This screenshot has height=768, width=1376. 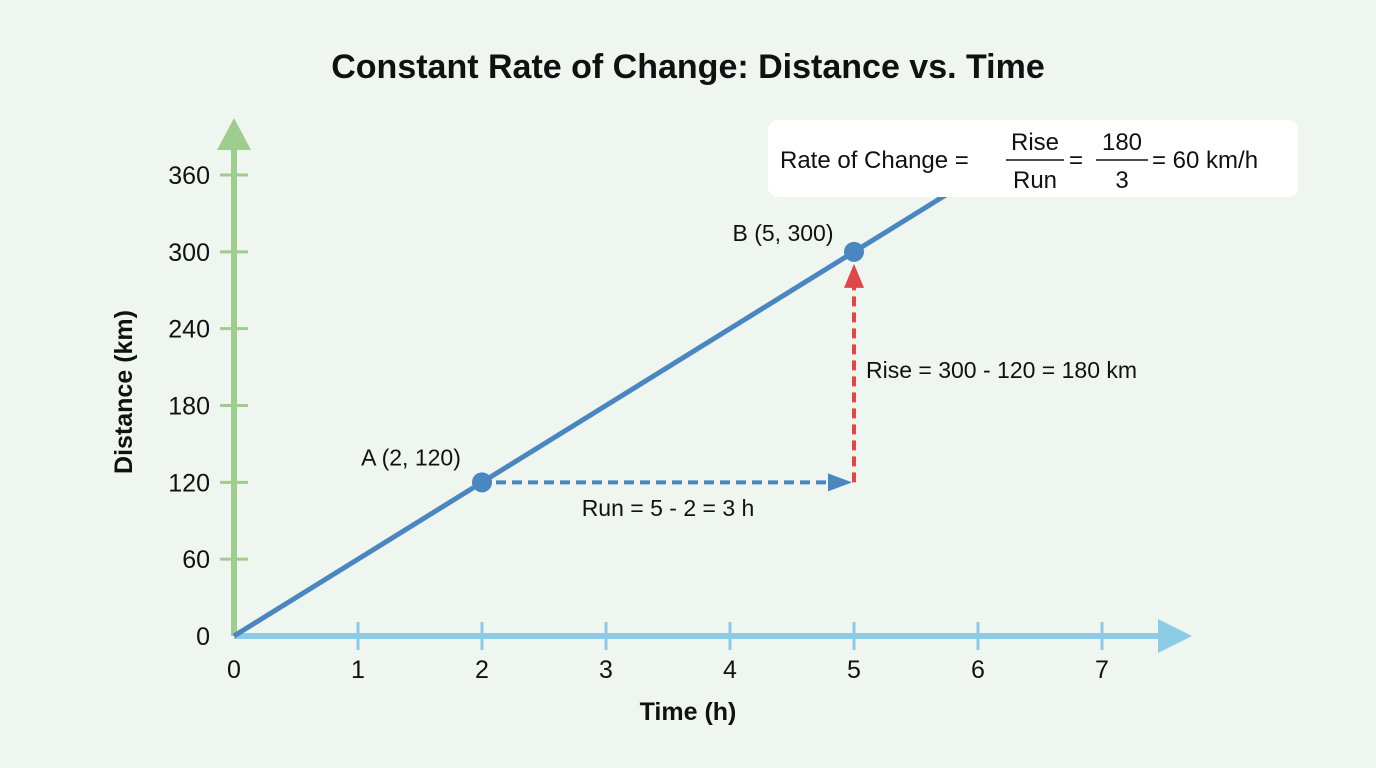 I want to click on y-tick-label: 300, so click(x=189, y=253).